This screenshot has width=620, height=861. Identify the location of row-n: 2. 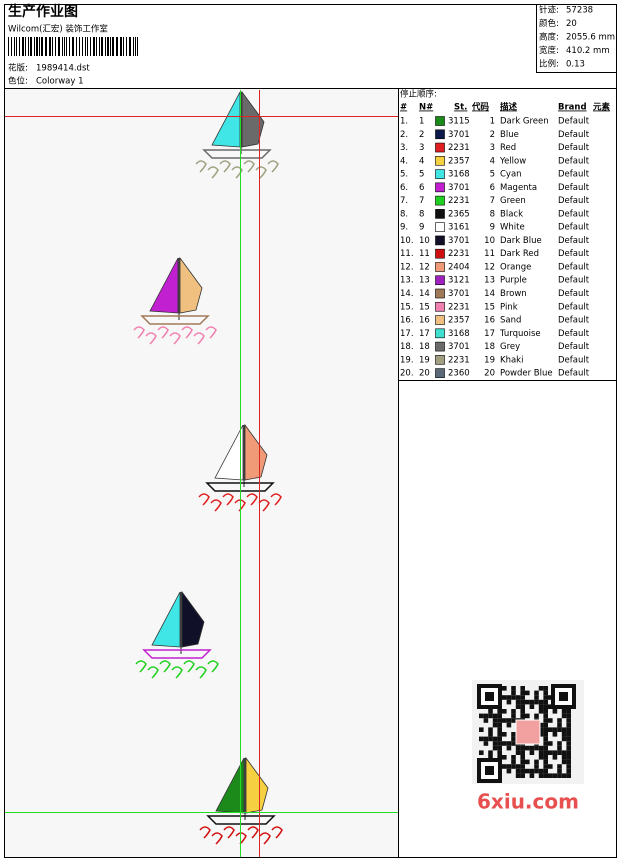
(421, 135).